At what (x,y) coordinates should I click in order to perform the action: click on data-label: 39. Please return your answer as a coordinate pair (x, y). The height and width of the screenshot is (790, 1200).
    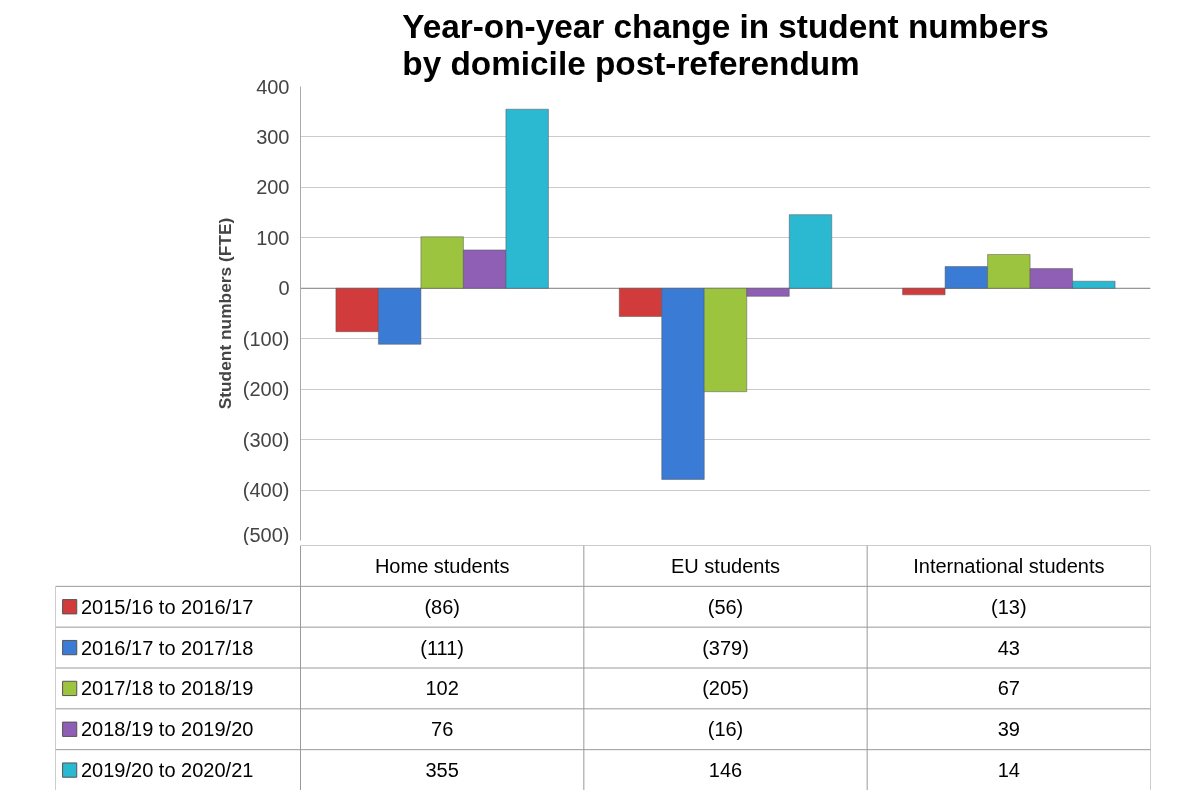
    Looking at the image, I should click on (1008, 729).